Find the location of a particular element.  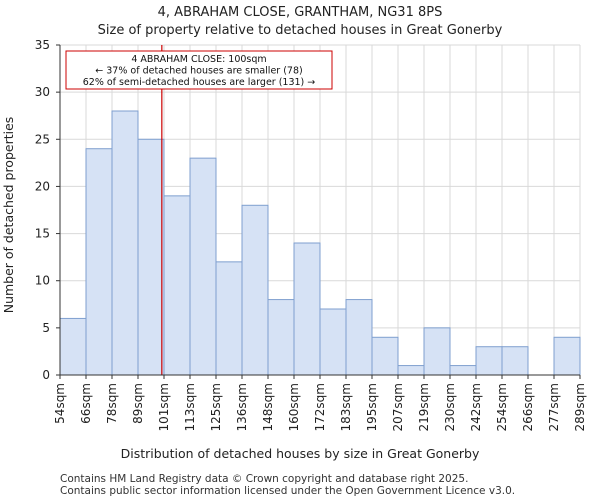

bar-254sqm is located at coordinates (515, 361).